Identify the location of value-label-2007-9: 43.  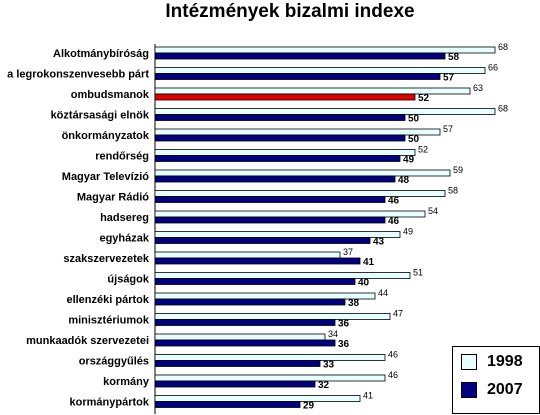
(379, 242).